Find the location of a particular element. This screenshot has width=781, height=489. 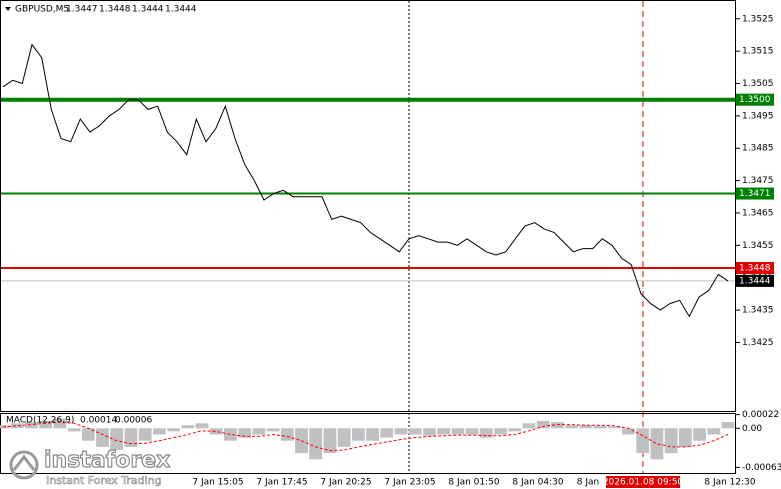

time-label: 8 Jan 04:30 is located at coordinates (538, 483).